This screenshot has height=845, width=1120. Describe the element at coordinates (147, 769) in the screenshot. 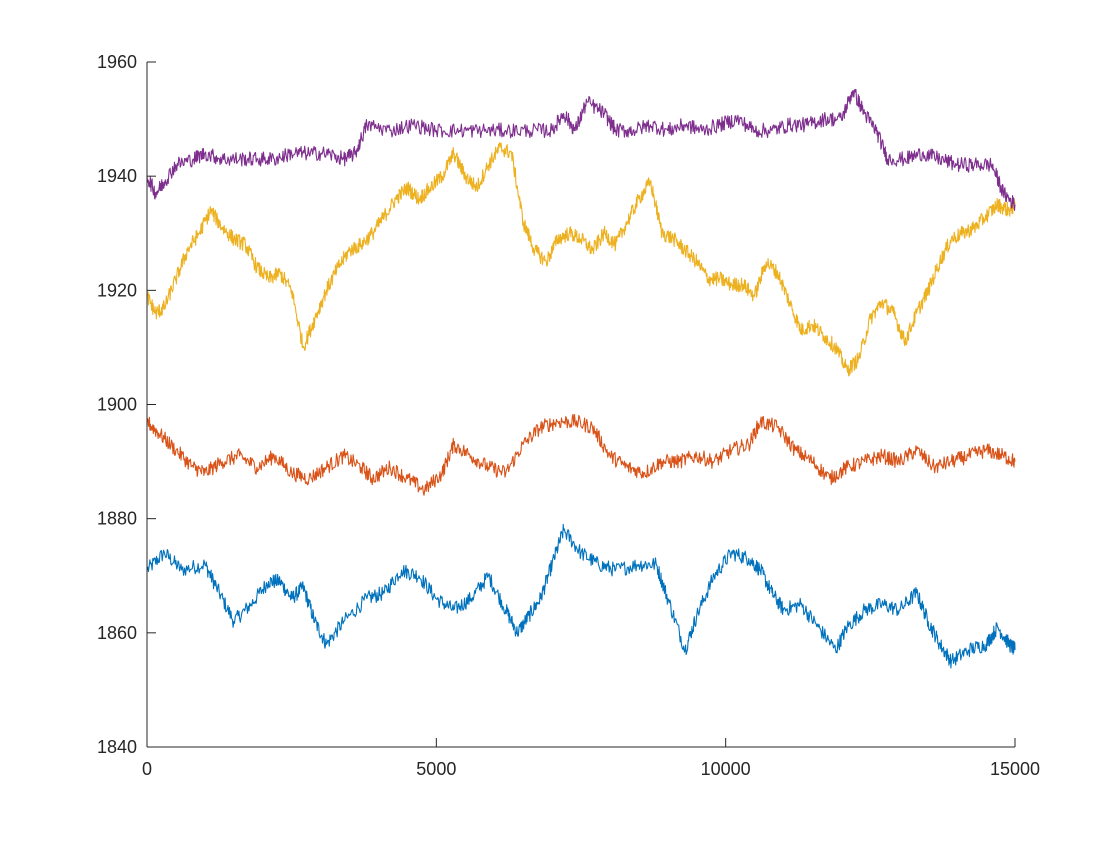

I see `x-tick-label: 0` at that location.